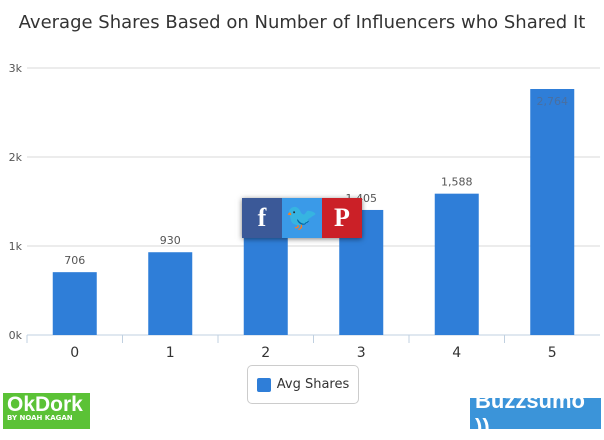 The image size is (604, 440). I want to click on share-bar: f 🐦 P, so click(302, 218).